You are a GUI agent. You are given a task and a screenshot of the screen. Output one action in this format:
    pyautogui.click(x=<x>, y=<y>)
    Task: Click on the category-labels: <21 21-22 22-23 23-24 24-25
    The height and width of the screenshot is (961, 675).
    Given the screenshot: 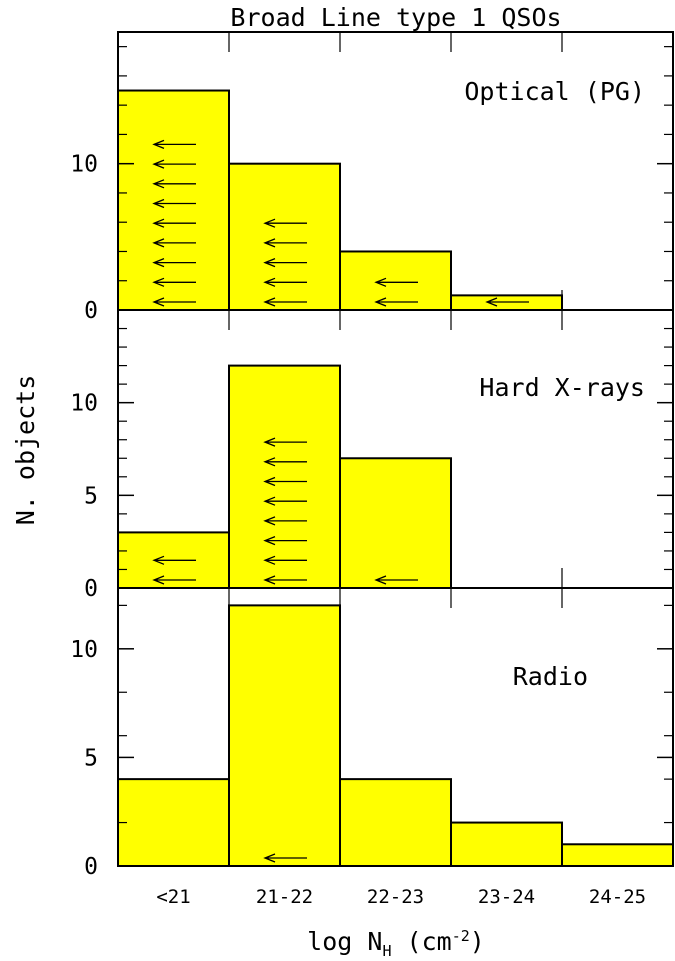 What is the action you would take?
    pyautogui.click(x=401, y=897)
    